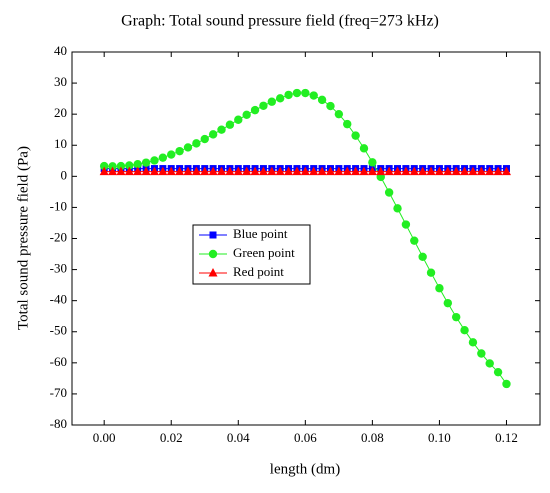 The width and height of the screenshot is (550, 493). What do you see at coordinates (23, 238) in the screenshot?
I see `y-axis-label: Total sound pressure field (Pa)` at bounding box center [23, 238].